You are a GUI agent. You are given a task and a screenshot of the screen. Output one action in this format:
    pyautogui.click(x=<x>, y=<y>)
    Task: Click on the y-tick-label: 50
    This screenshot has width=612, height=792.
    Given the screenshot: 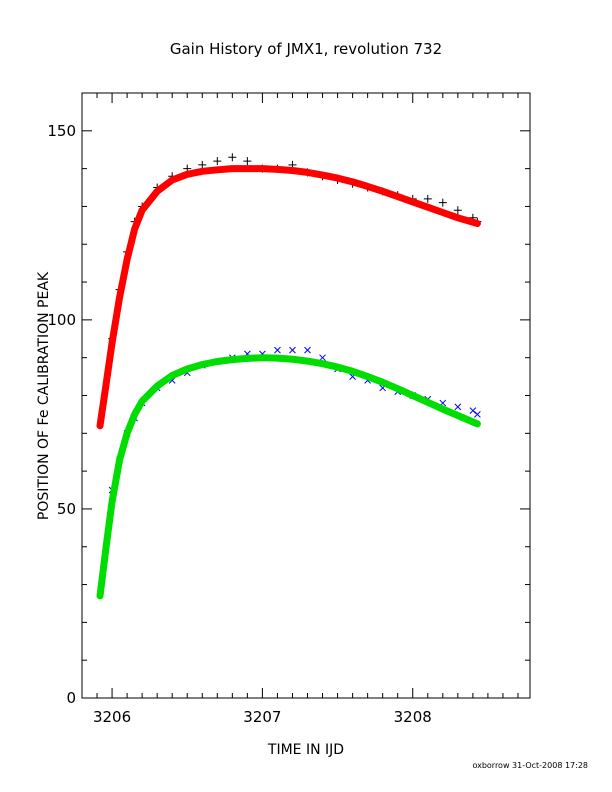 What is the action you would take?
    pyautogui.click(x=66, y=509)
    